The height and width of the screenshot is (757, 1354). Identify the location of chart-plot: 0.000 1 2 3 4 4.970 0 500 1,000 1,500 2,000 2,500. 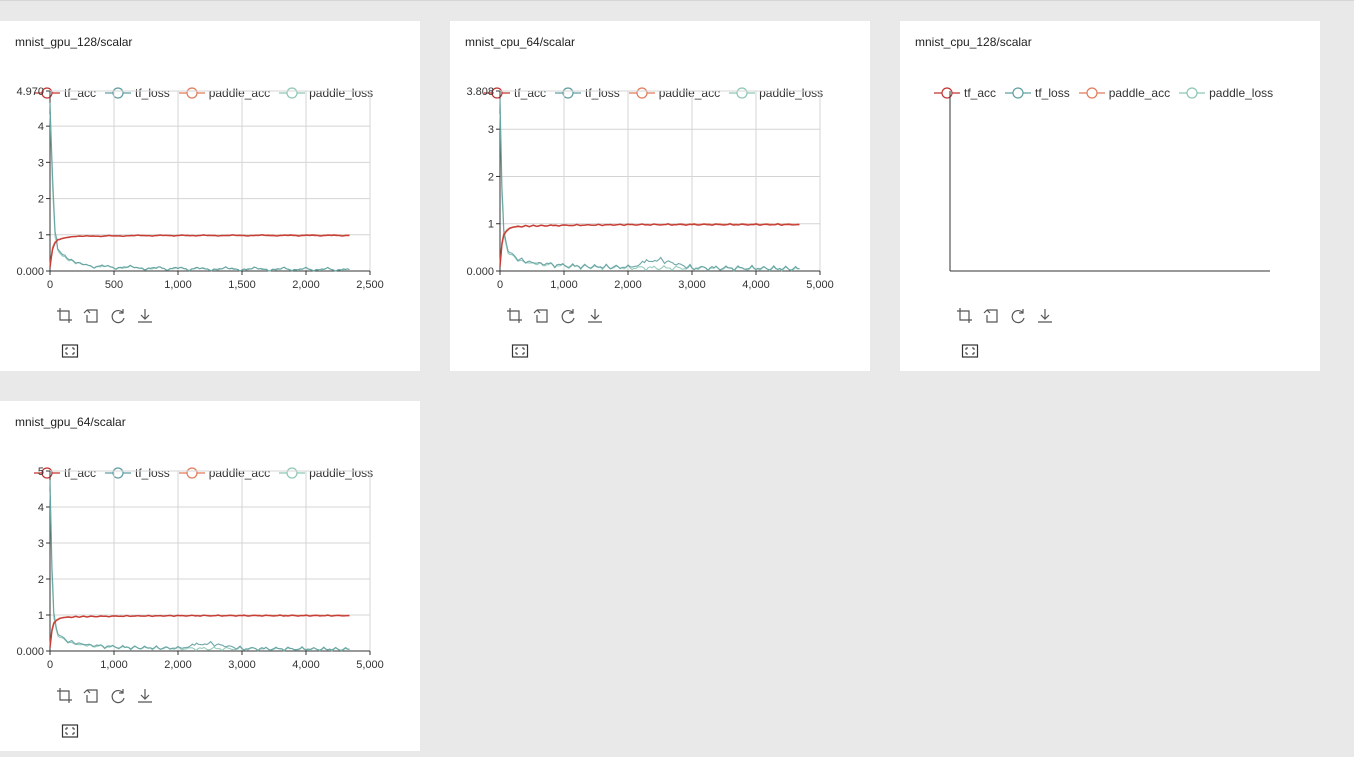
(210, 196).